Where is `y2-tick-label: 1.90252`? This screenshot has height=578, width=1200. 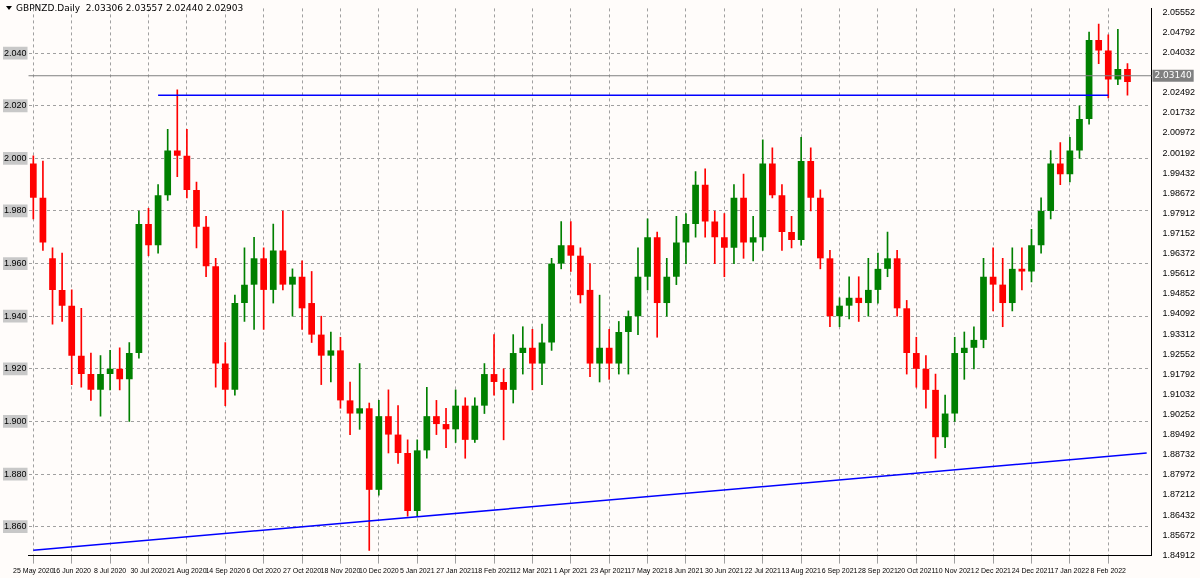 y2-tick-label: 1.90252 is located at coordinates (1179, 414).